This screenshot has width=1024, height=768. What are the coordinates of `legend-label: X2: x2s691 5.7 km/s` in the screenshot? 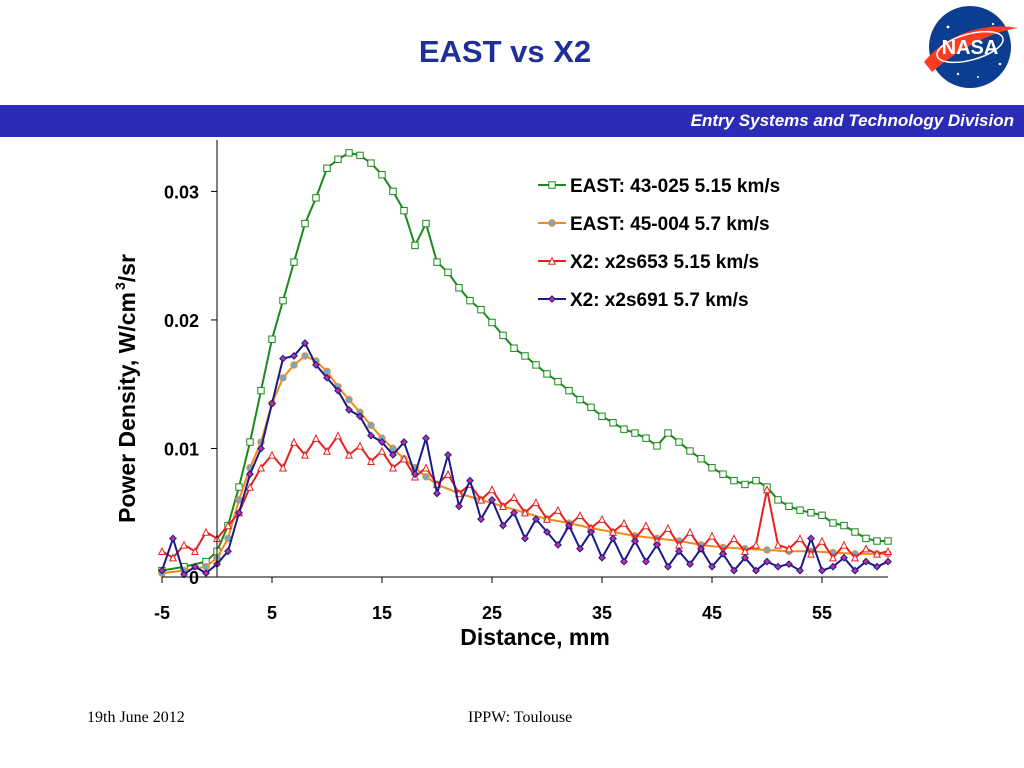 It's located at (659, 300).